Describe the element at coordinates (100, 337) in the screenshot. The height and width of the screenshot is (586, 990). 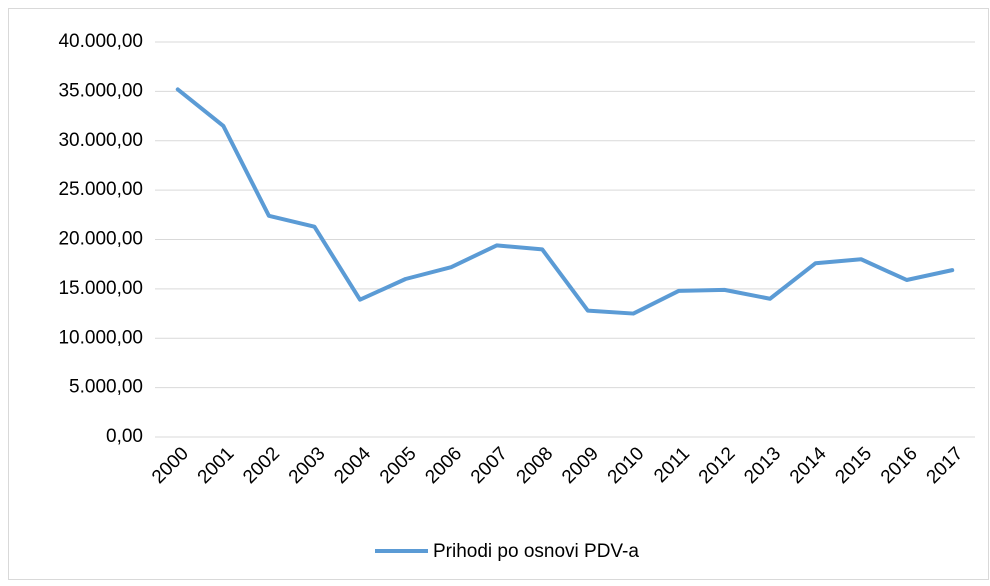
I see `y-tick-label: 10.000,00` at that location.